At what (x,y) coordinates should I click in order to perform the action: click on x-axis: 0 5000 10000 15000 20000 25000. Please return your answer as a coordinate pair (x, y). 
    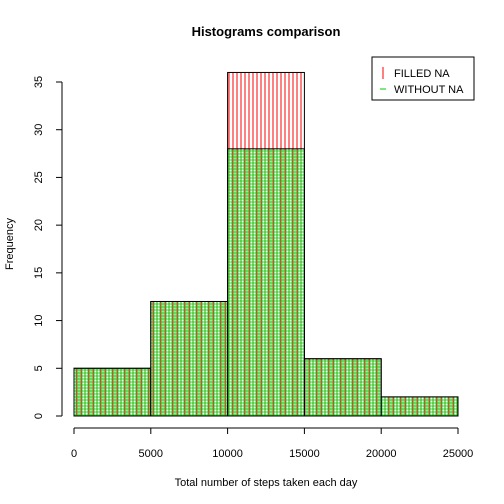
    Looking at the image, I should click on (272, 443).